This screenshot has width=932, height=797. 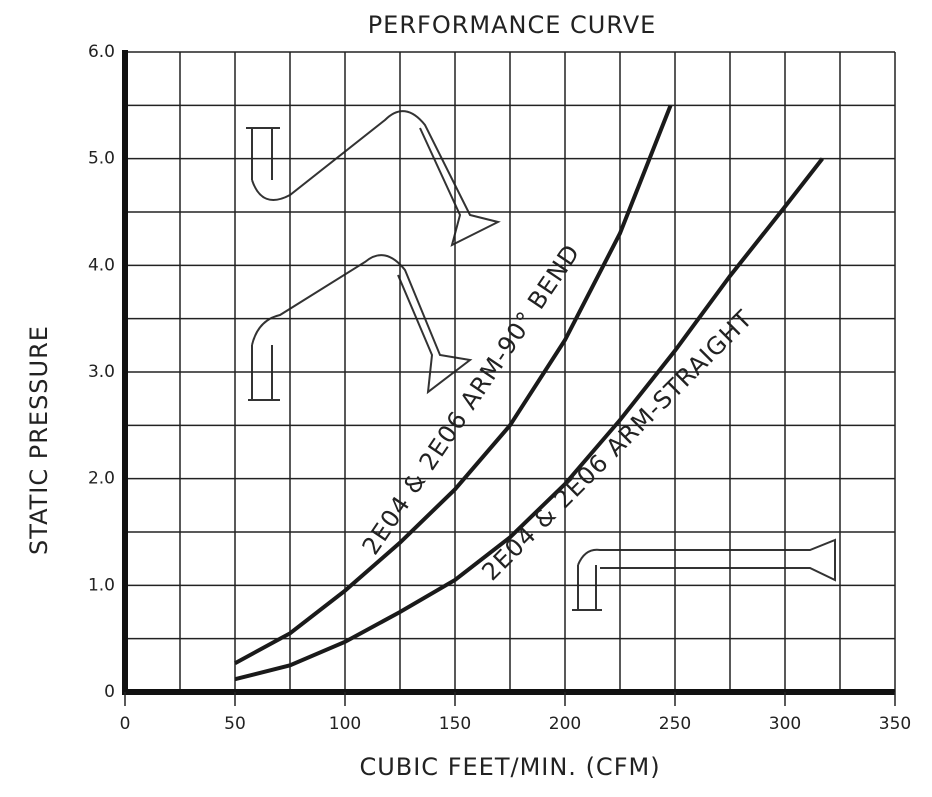 I want to click on y-tick-label: 2.0, so click(x=101, y=479).